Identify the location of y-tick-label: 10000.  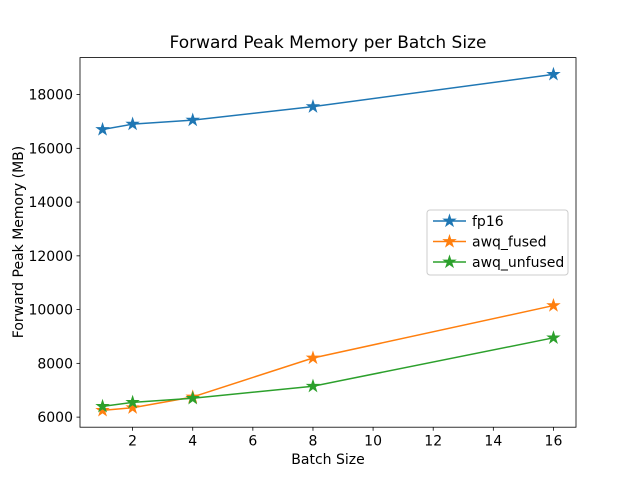
(50, 311).